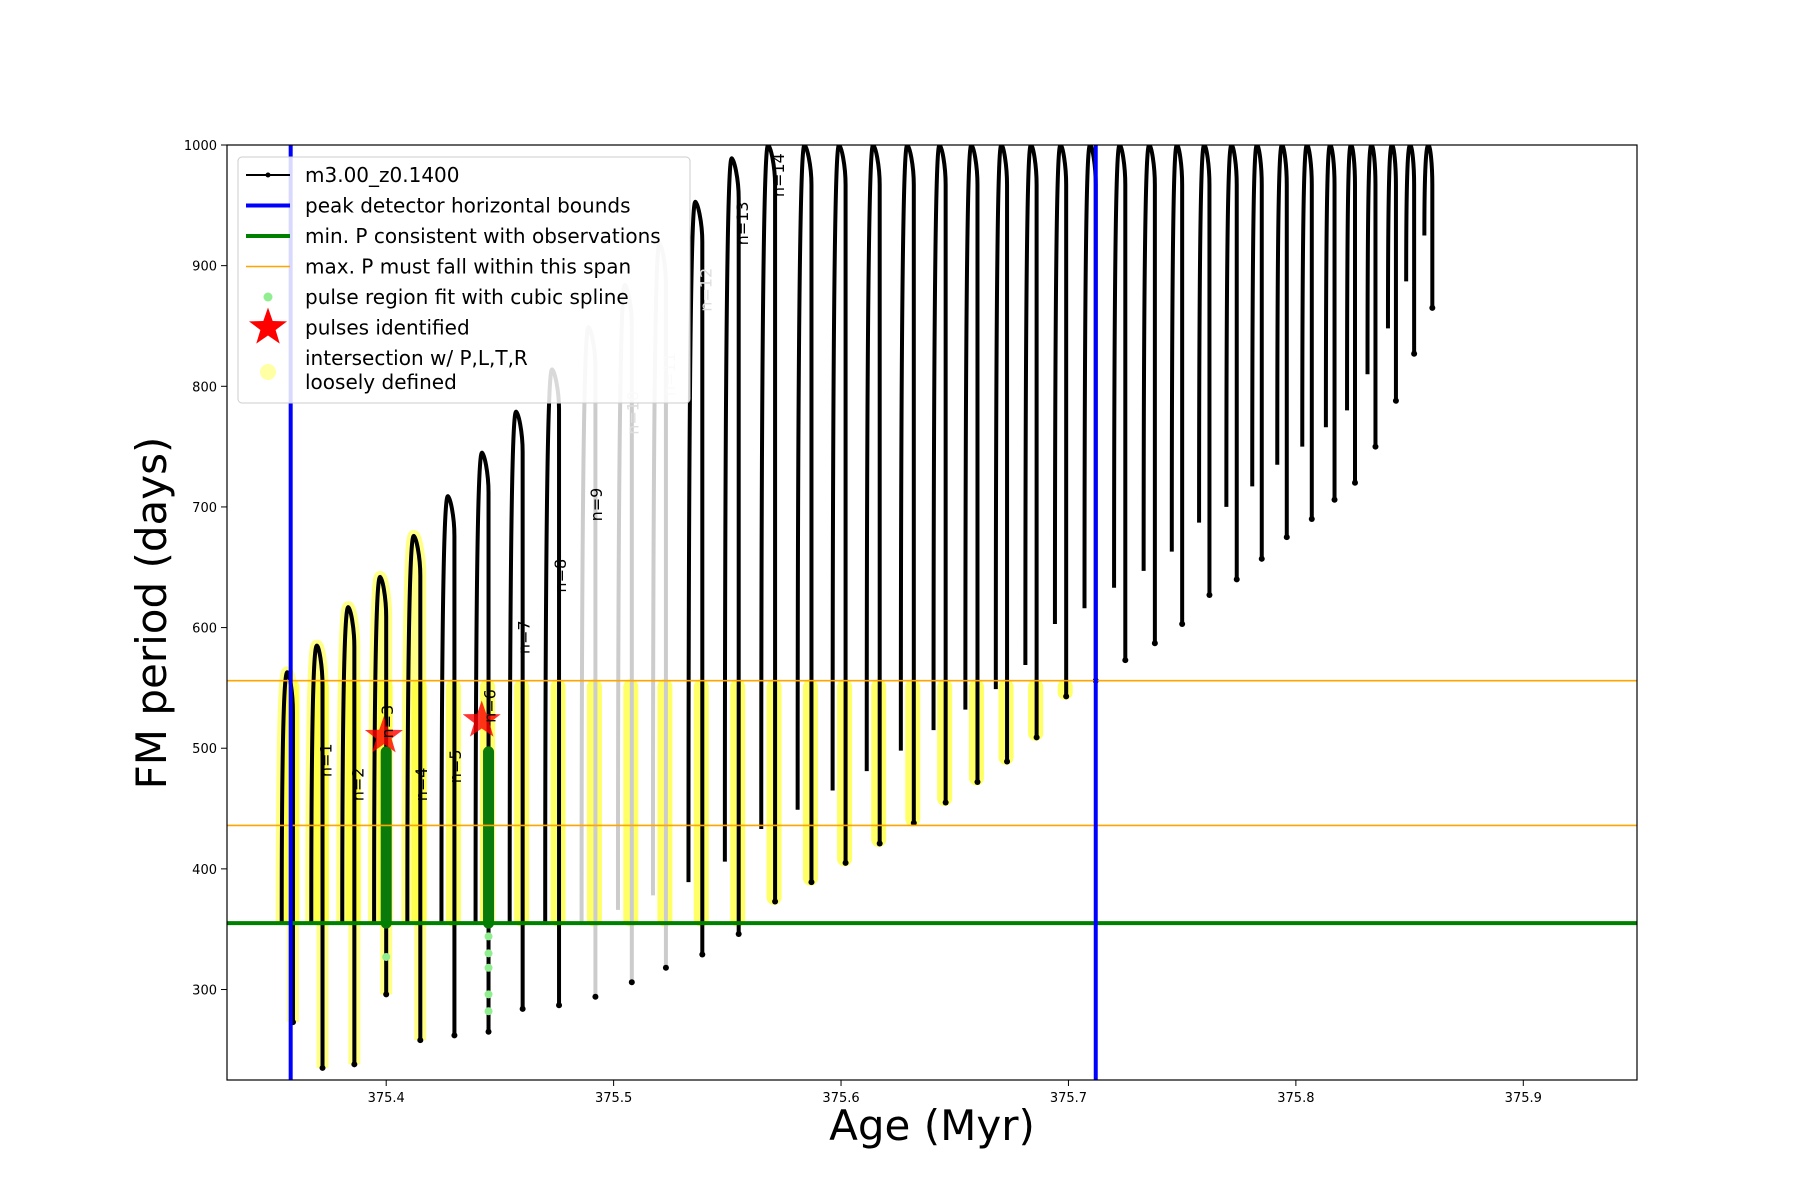 The width and height of the screenshot is (1800, 1204). What do you see at coordinates (705, 290) in the screenshot?
I see `pulse-label-n12: n=12` at bounding box center [705, 290].